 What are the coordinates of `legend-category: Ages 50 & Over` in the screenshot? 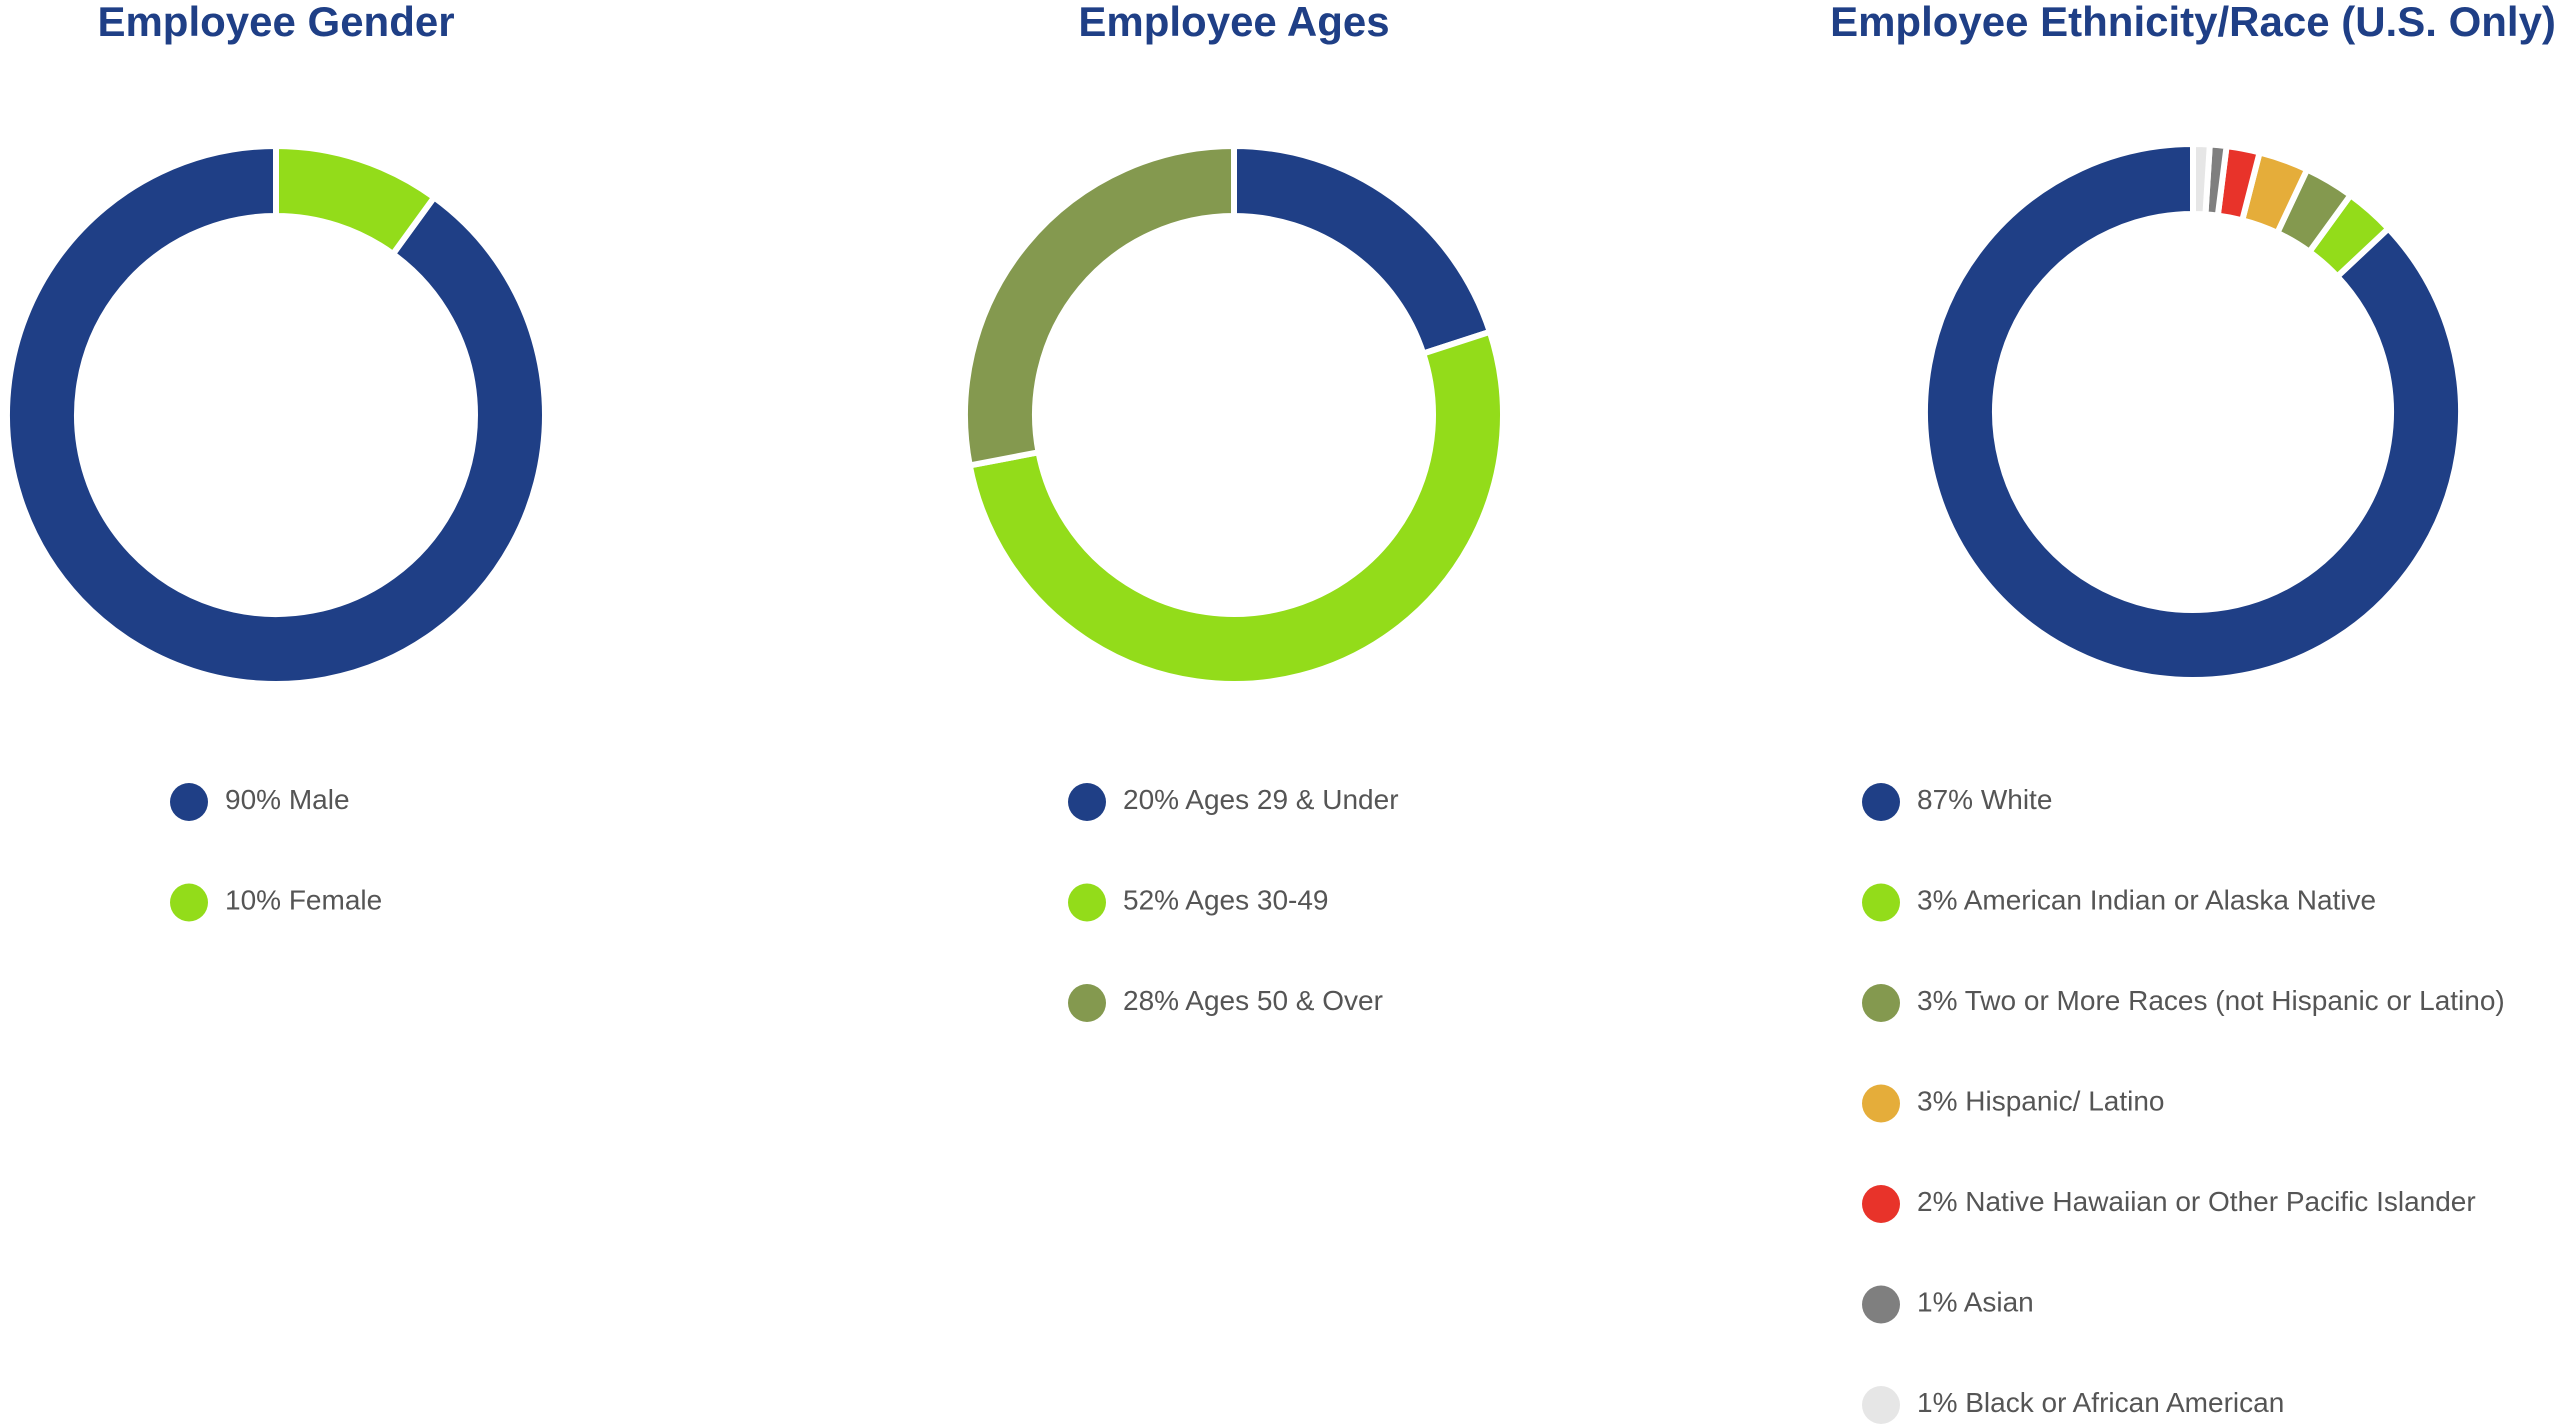 It's located at (1284, 1000).